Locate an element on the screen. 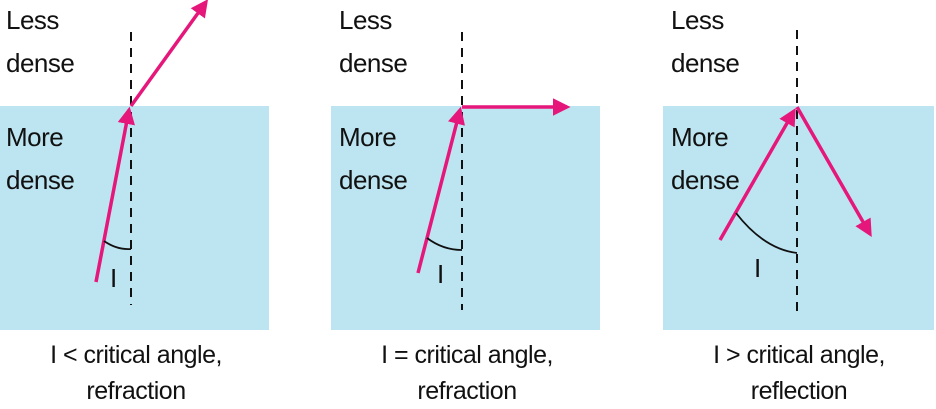  caption-line1: I < critical angle, is located at coordinates (136, 355).